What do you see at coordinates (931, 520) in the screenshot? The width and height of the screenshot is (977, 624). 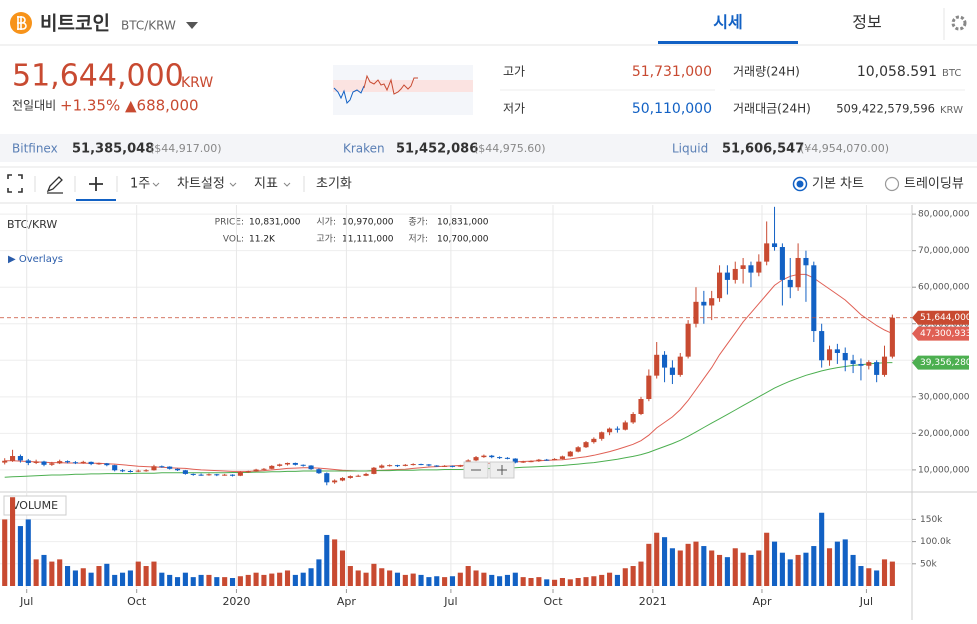 I see `volume-tick-label: 150k` at bounding box center [931, 520].